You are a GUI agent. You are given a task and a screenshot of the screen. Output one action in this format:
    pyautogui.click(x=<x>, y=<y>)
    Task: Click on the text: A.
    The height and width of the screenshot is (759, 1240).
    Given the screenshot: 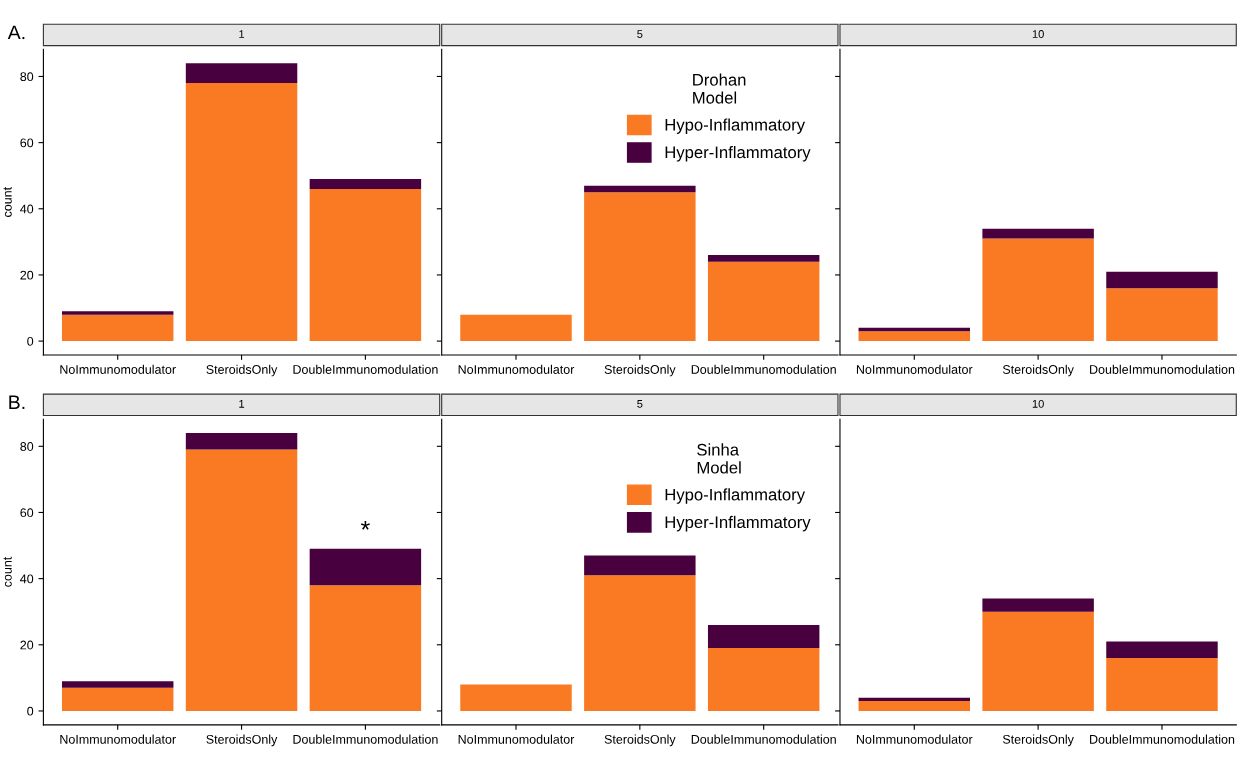 What is the action you would take?
    pyautogui.click(x=16, y=32)
    